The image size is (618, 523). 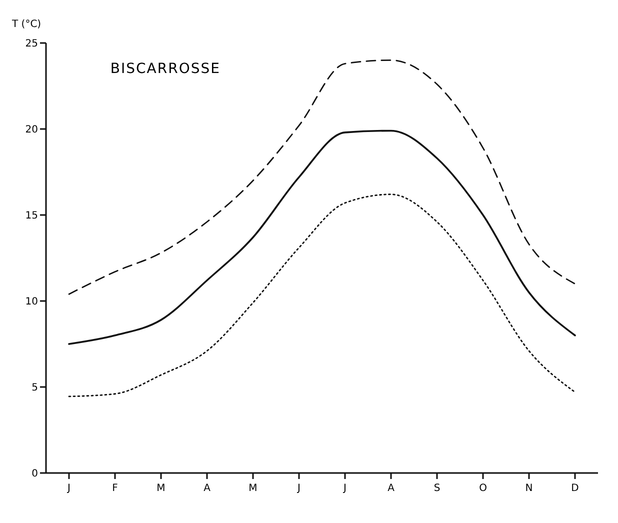 I want to click on y-axis-title: T (°C), so click(x=26, y=24).